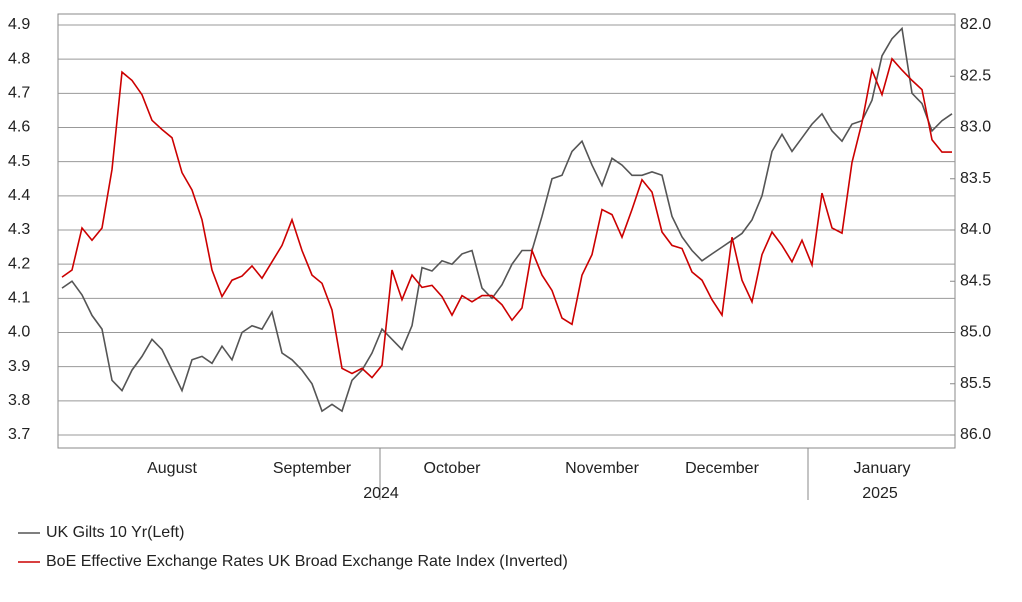  What do you see at coordinates (975, 332) in the screenshot?
I see `y2-tick-label: 85.0` at bounding box center [975, 332].